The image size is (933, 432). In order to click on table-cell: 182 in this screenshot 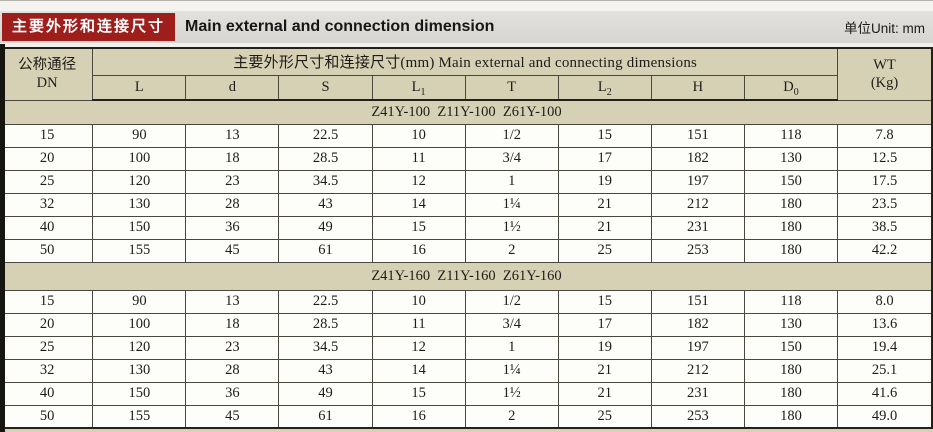, I will do `click(697, 158)`.